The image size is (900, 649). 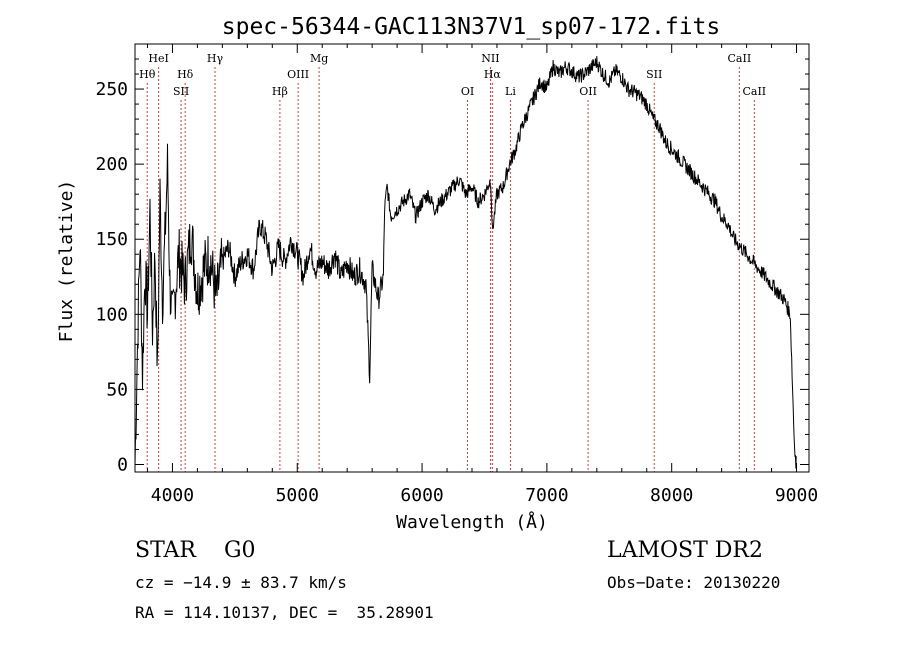 What do you see at coordinates (239, 550) in the screenshot?
I see `subclass-value: G0` at bounding box center [239, 550].